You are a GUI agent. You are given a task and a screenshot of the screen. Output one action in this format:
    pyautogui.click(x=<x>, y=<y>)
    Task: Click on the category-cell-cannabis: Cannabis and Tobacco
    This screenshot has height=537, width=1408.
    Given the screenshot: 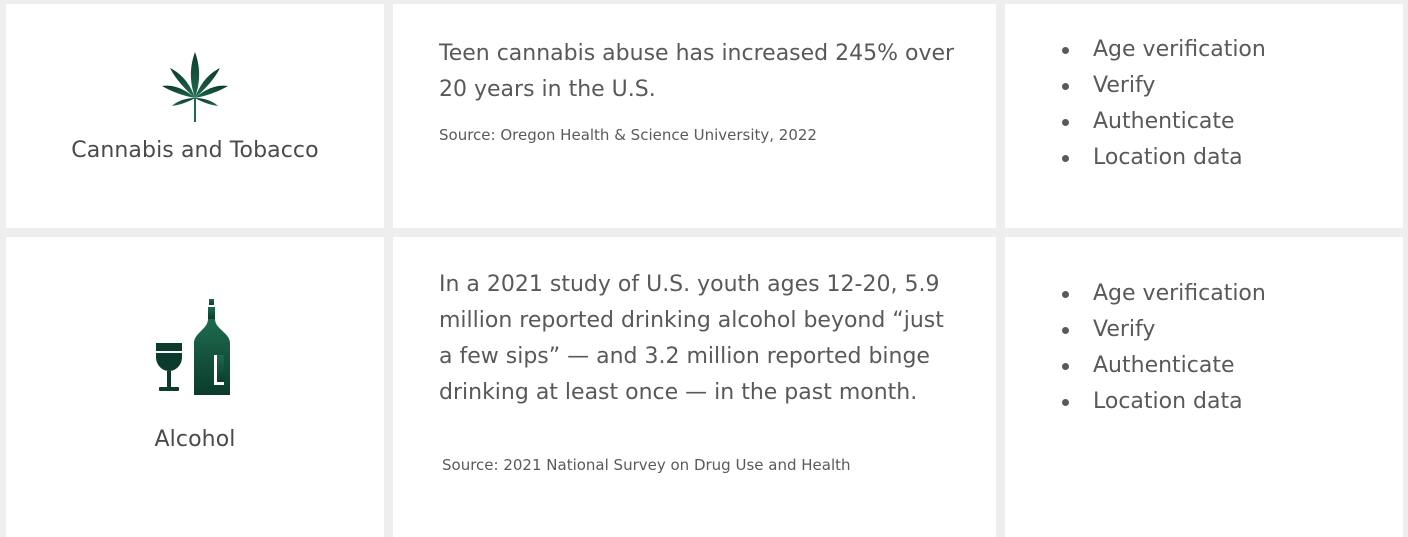 What is the action you would take?
    pyautogui.click(x=195, y=116)
    